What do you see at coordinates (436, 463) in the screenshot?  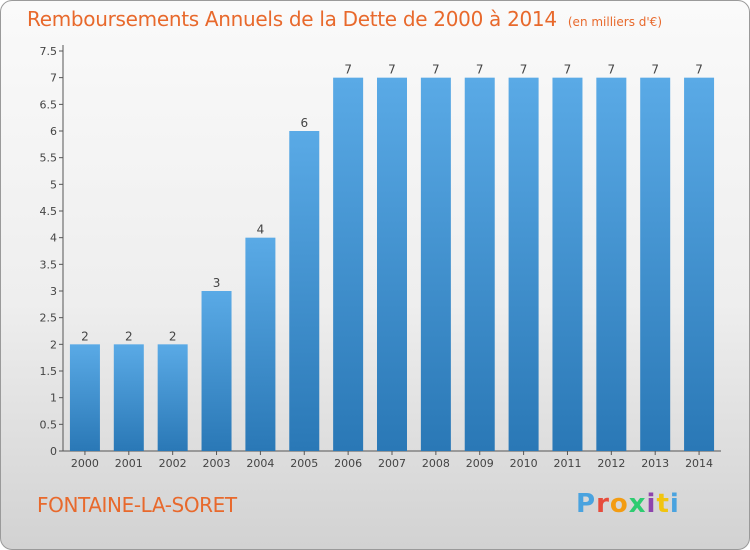 I see `x-tick-label: 2008` at bounding box center [436, 463].